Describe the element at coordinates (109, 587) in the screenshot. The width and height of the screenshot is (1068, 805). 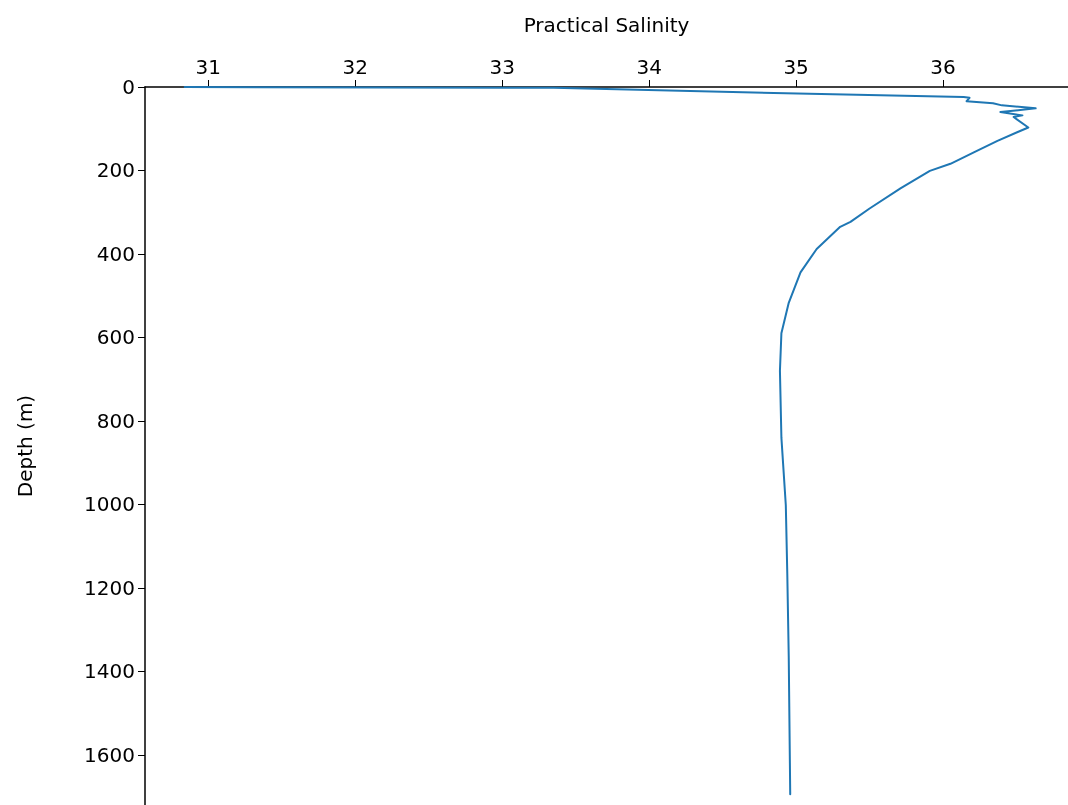
I see `y-tick-label: 1200` at that location.